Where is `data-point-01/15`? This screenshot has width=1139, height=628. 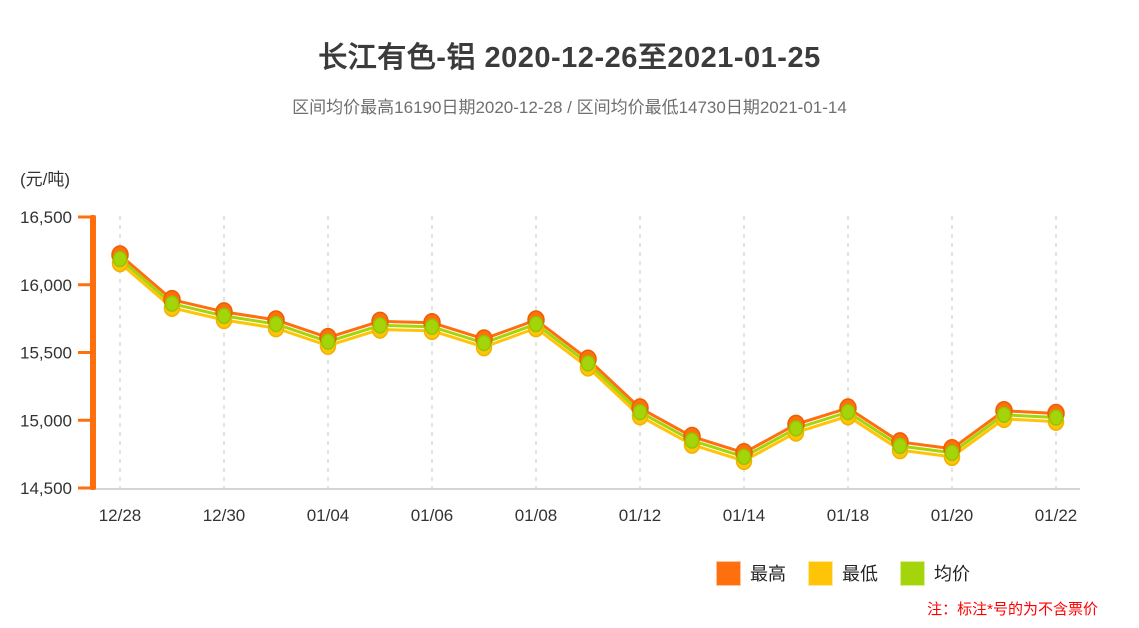 data-point-01/15 is located at coordinates (796, 428).